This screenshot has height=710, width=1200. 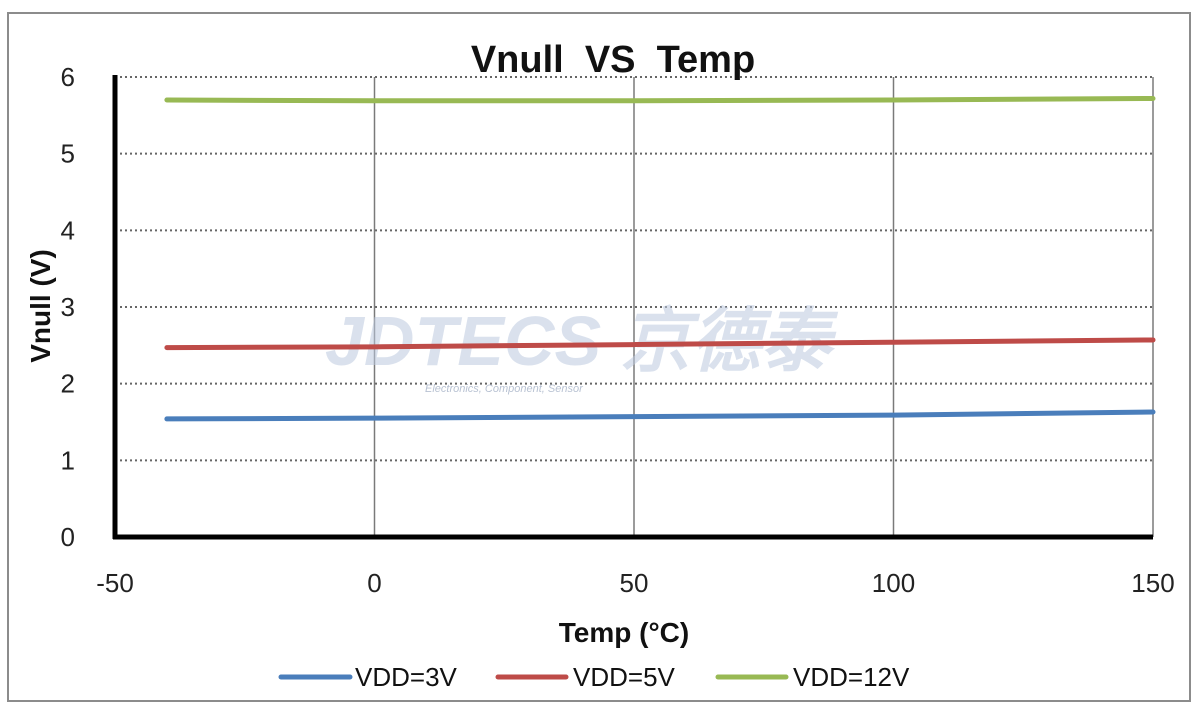 I want to click on y-tick-label: 5, so click(x=68, y=154).